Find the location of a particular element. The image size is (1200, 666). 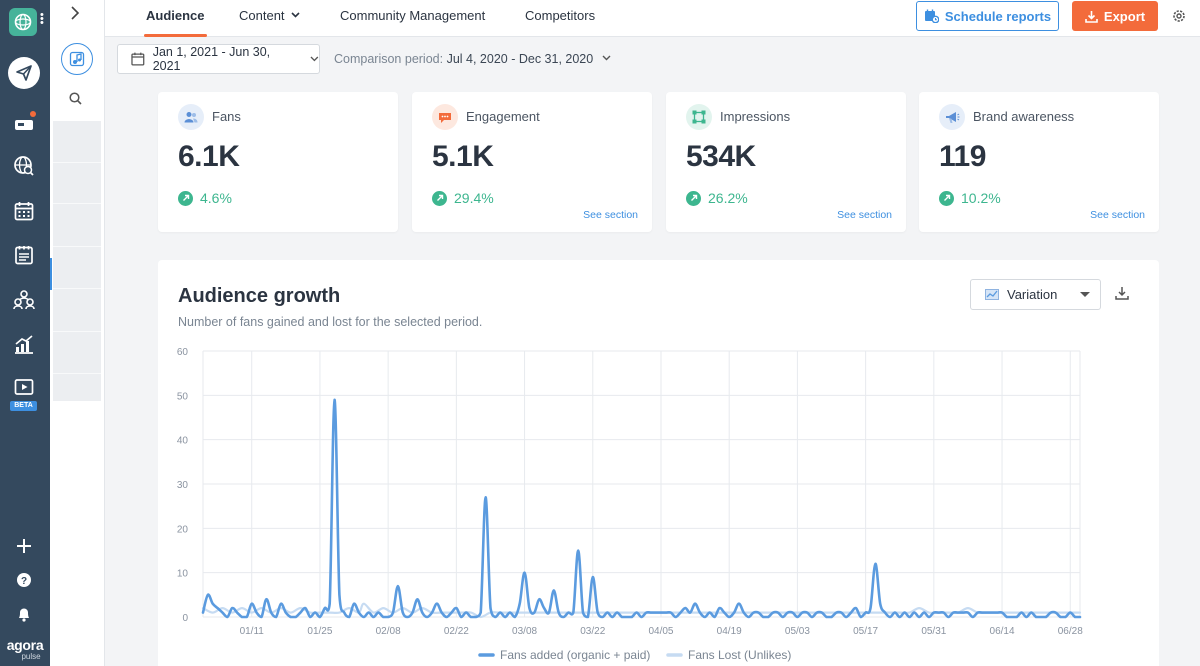

x-tick-label: 02/22 is located at coordinates (456, 631).